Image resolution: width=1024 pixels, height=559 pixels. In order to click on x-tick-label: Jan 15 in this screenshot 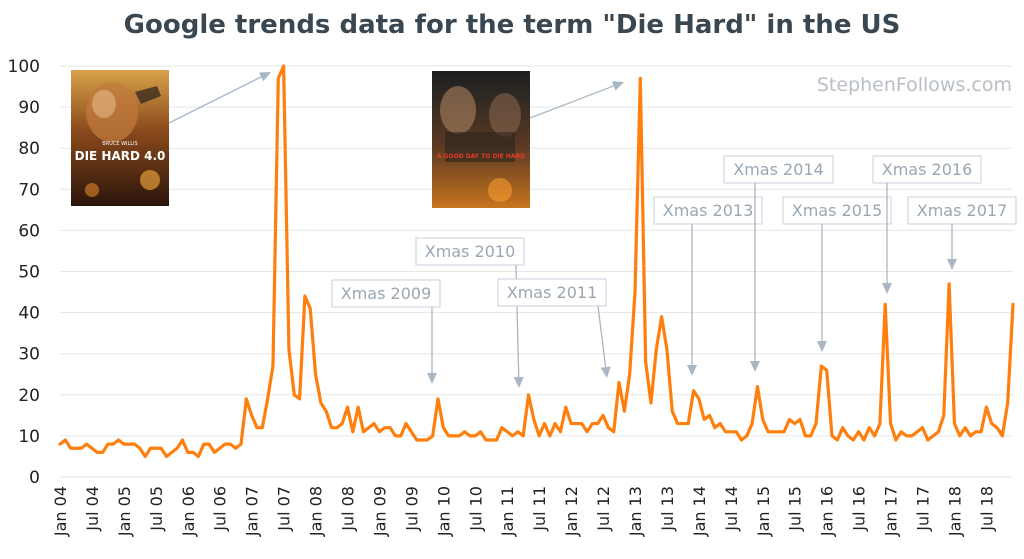, I will do `click(763, 511)`.